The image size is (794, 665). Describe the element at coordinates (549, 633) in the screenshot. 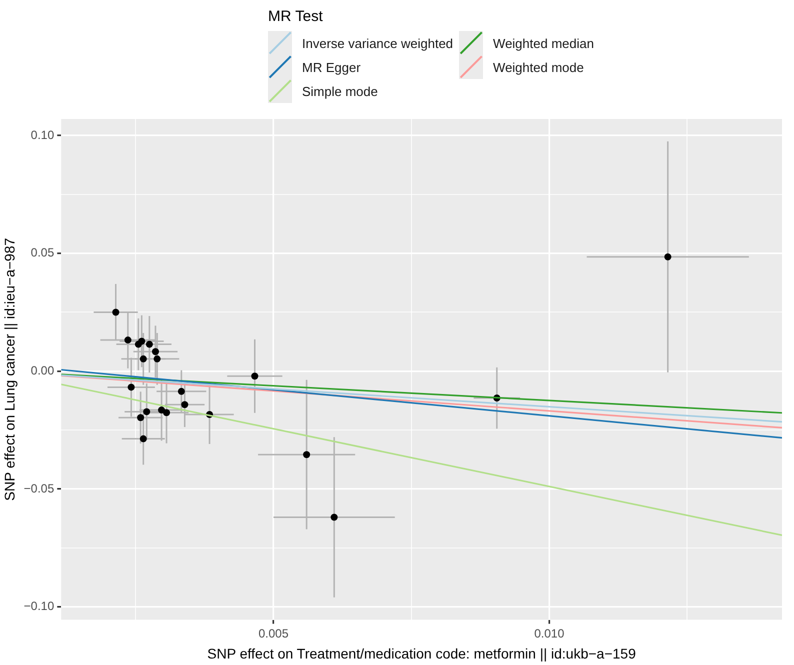

I see `x-tick-label: 0.010` at that location.